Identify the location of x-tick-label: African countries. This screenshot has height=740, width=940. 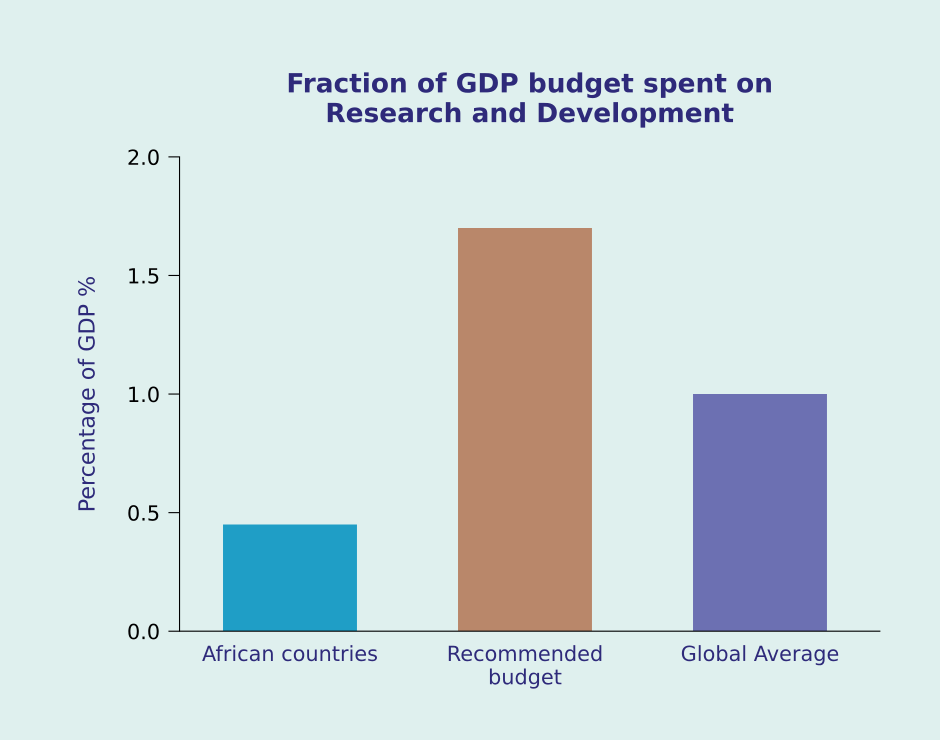
(289, 653).